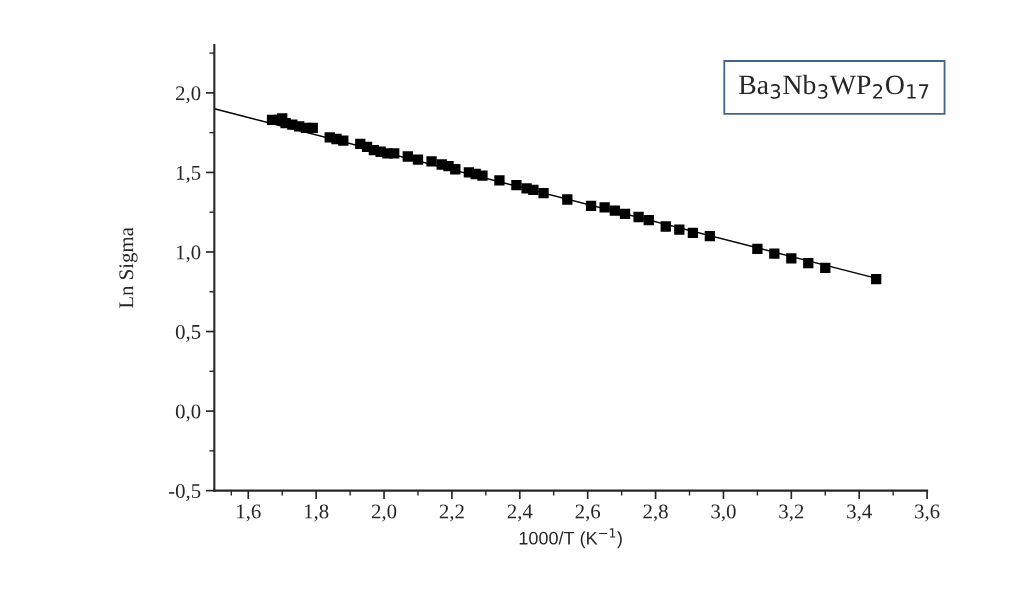 The width and height of the screenshot is (1011, 602). What do you see at coordinates (791, 513) in the screenshot?
I see `x-tick-label: 3,2` at bounding box center [791, 513].